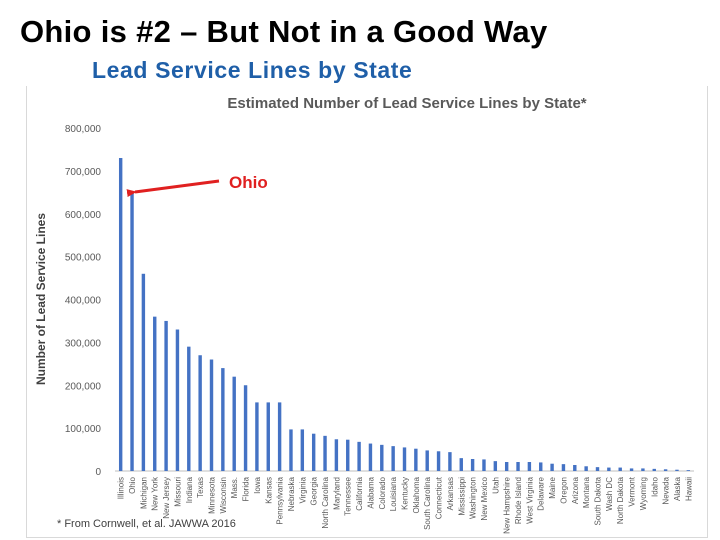 The image size is (720, 540). I want to click on bar-nebraska, so click(291, 450).